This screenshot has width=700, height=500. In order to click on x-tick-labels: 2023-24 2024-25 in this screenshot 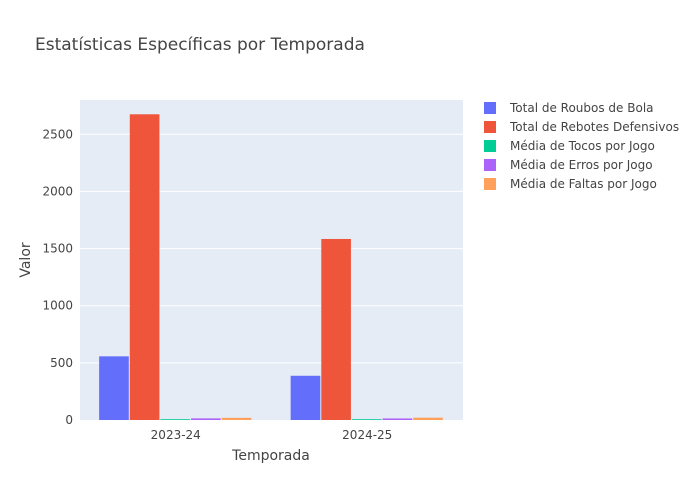, I will do `click(272, 435)`.